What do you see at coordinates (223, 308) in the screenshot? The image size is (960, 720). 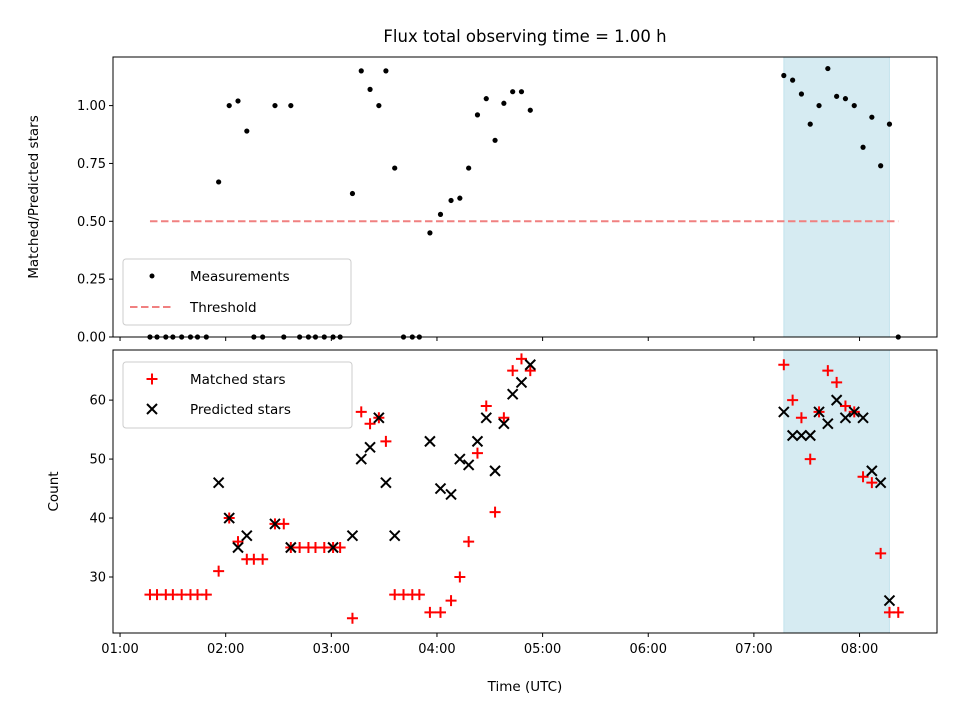 I see `legend-threshold-label: Threshold` at bounding box center [223, 308].